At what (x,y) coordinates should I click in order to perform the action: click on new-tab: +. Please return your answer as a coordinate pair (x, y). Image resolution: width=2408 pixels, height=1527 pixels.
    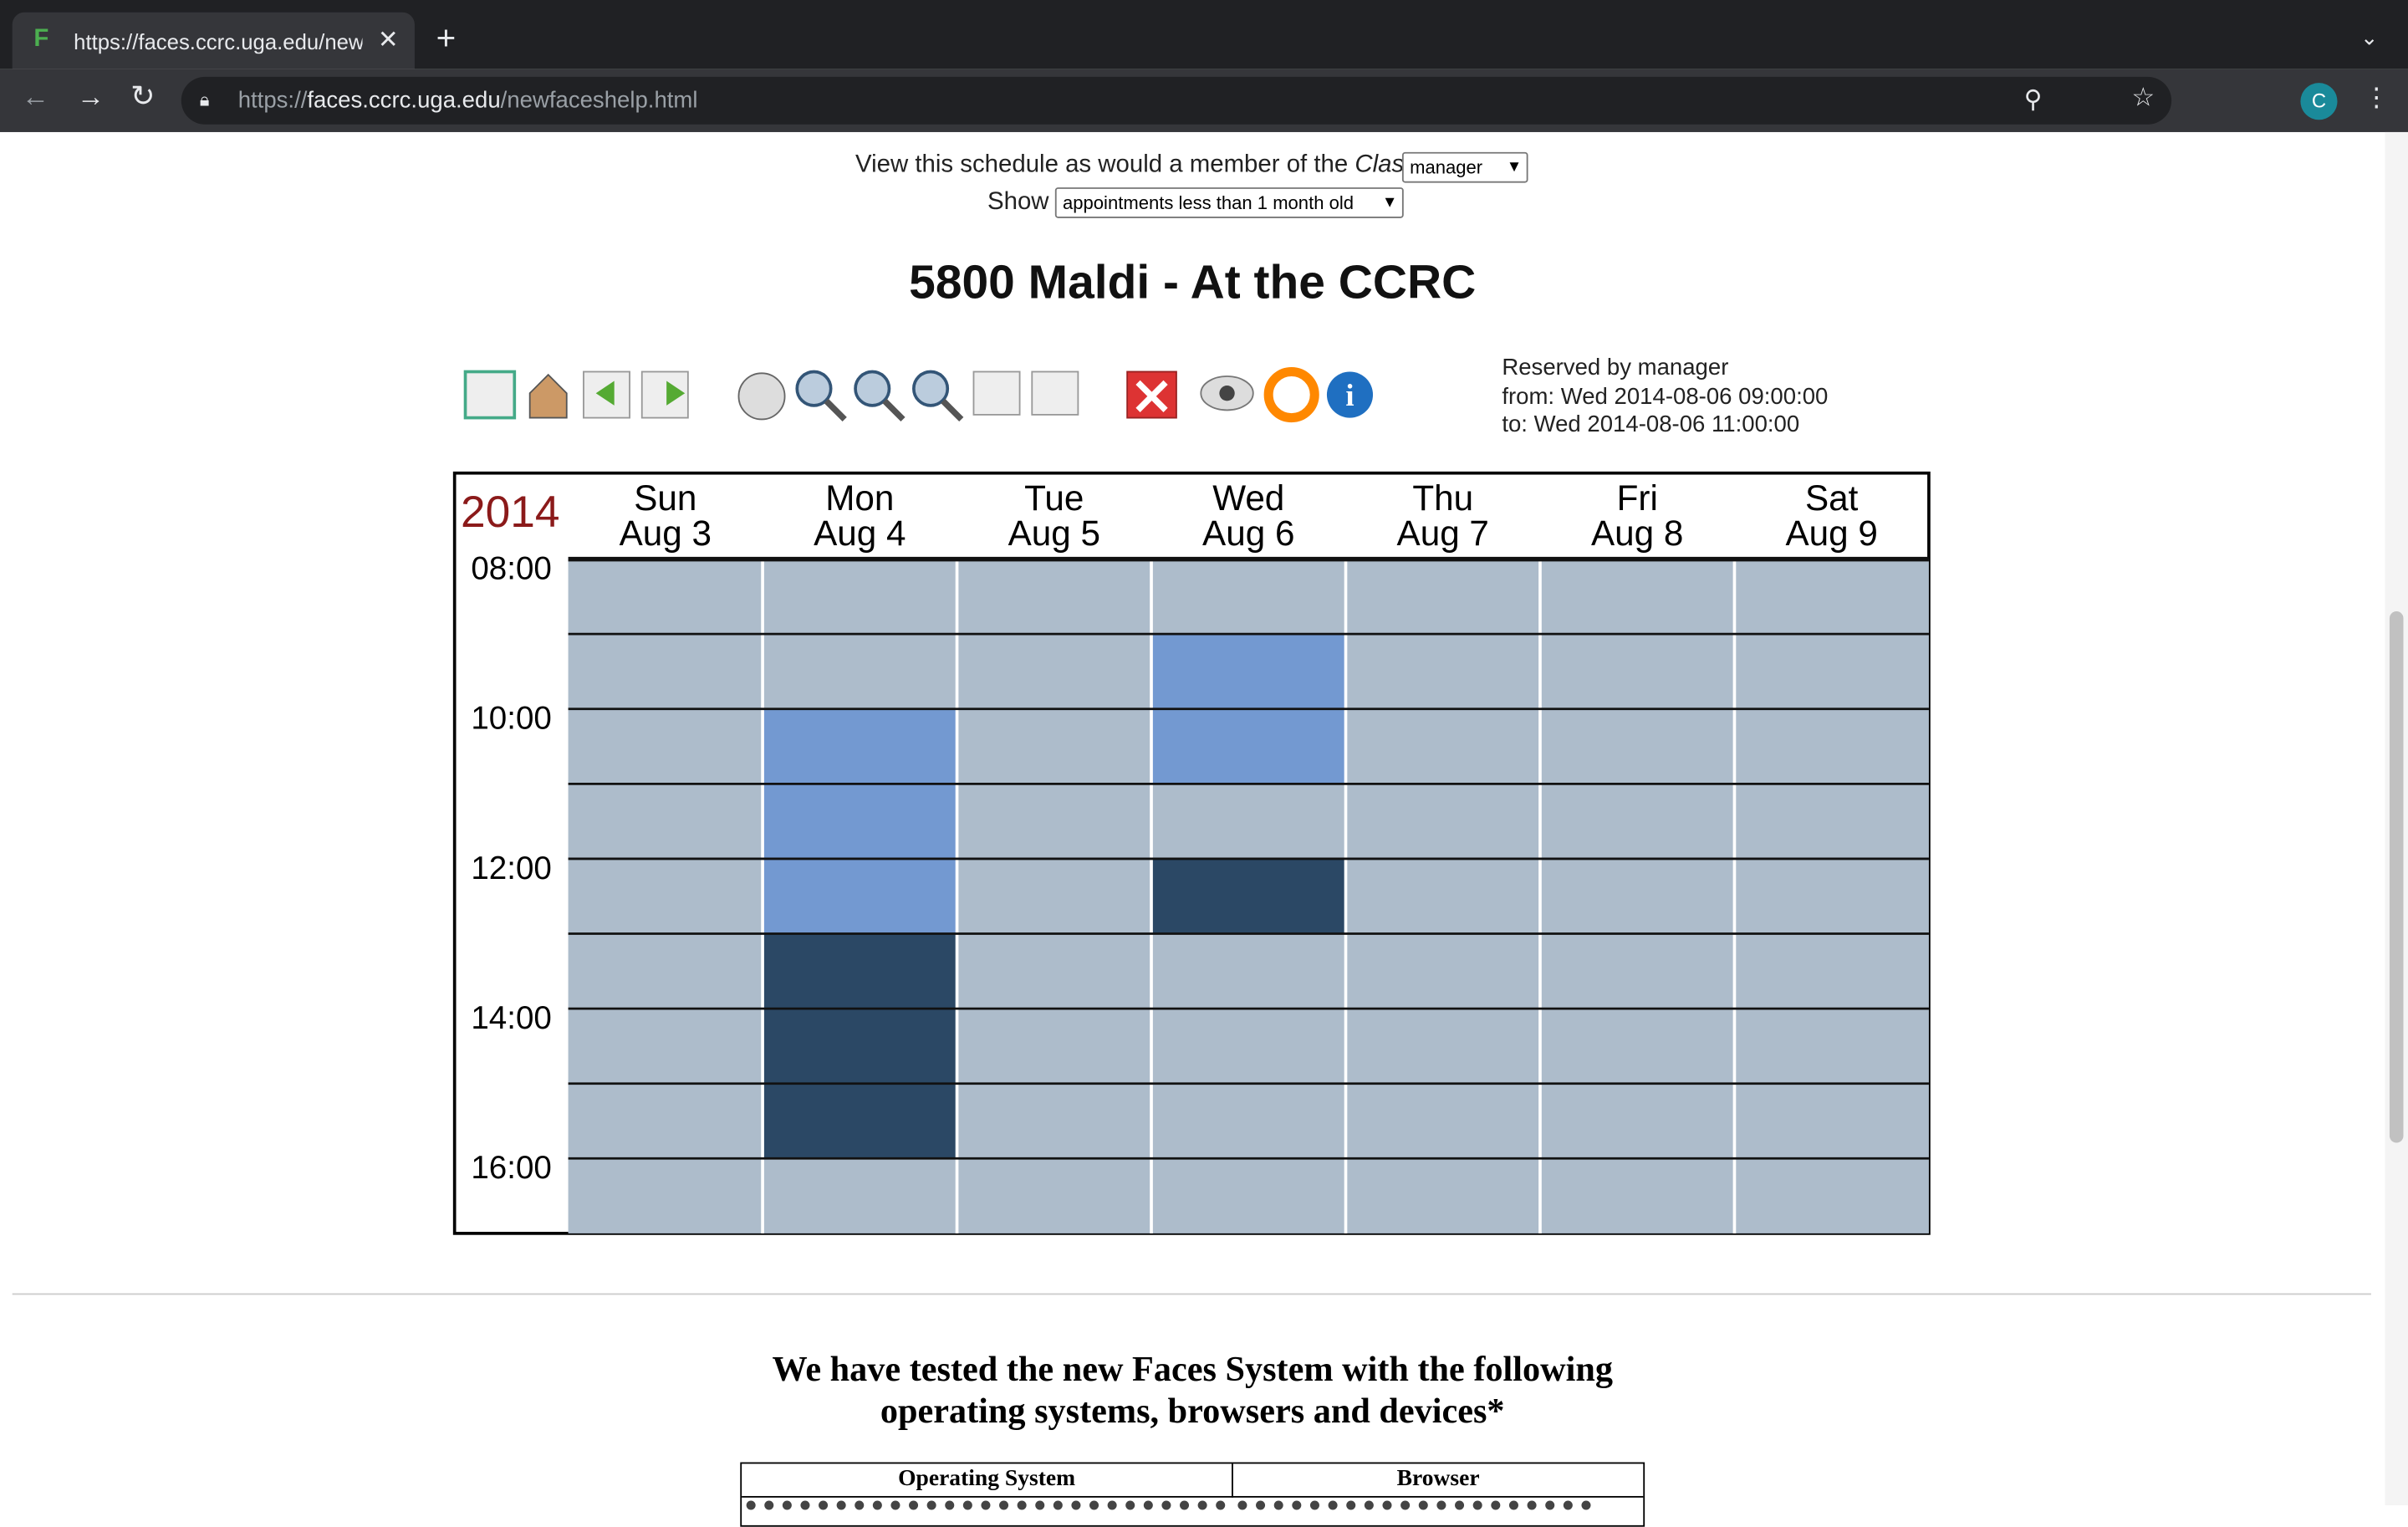
    Looking at the image, I should click on (446, 38).